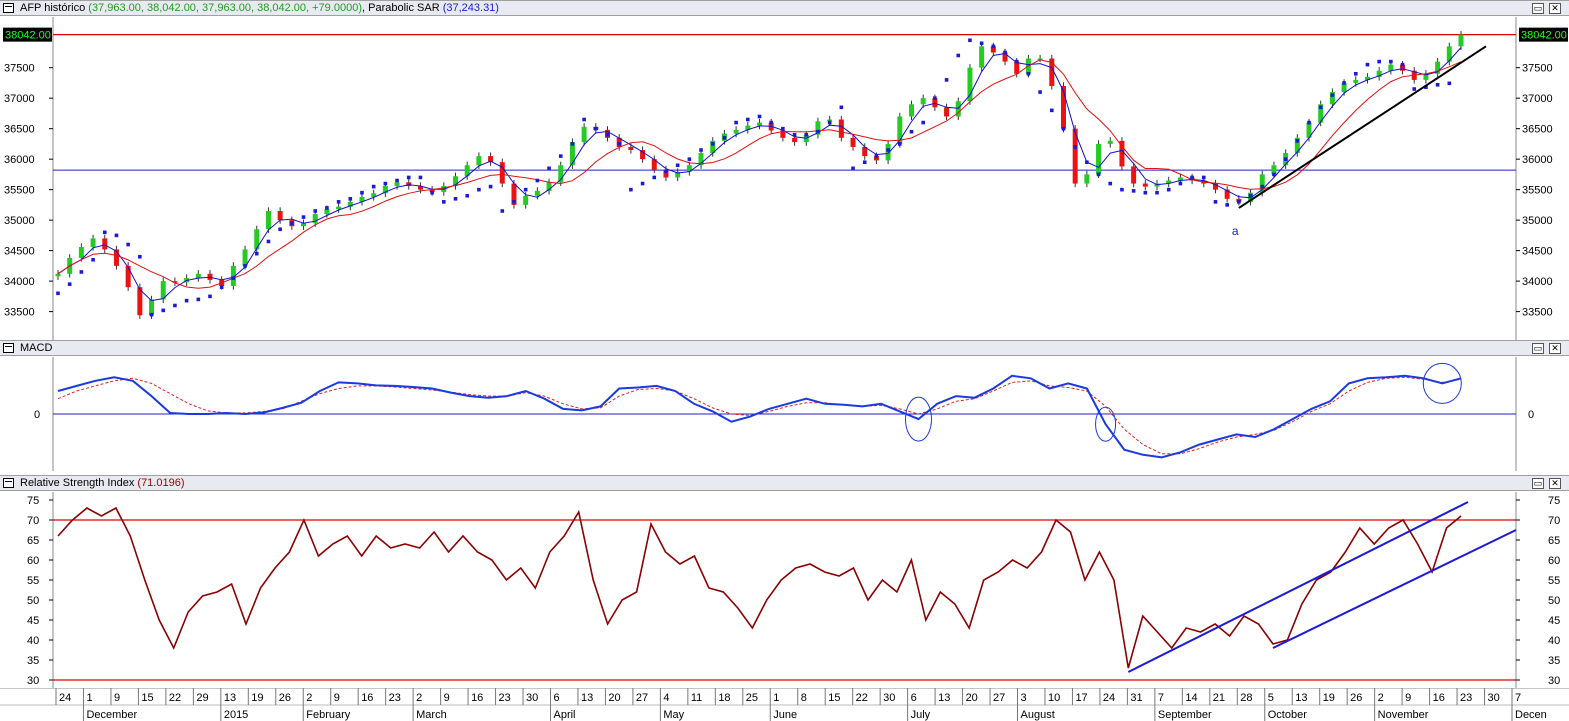  Describe the element at coordinates (1537, 99) in the screenshot. I see `price-tick-label-right: 37000` at that location.